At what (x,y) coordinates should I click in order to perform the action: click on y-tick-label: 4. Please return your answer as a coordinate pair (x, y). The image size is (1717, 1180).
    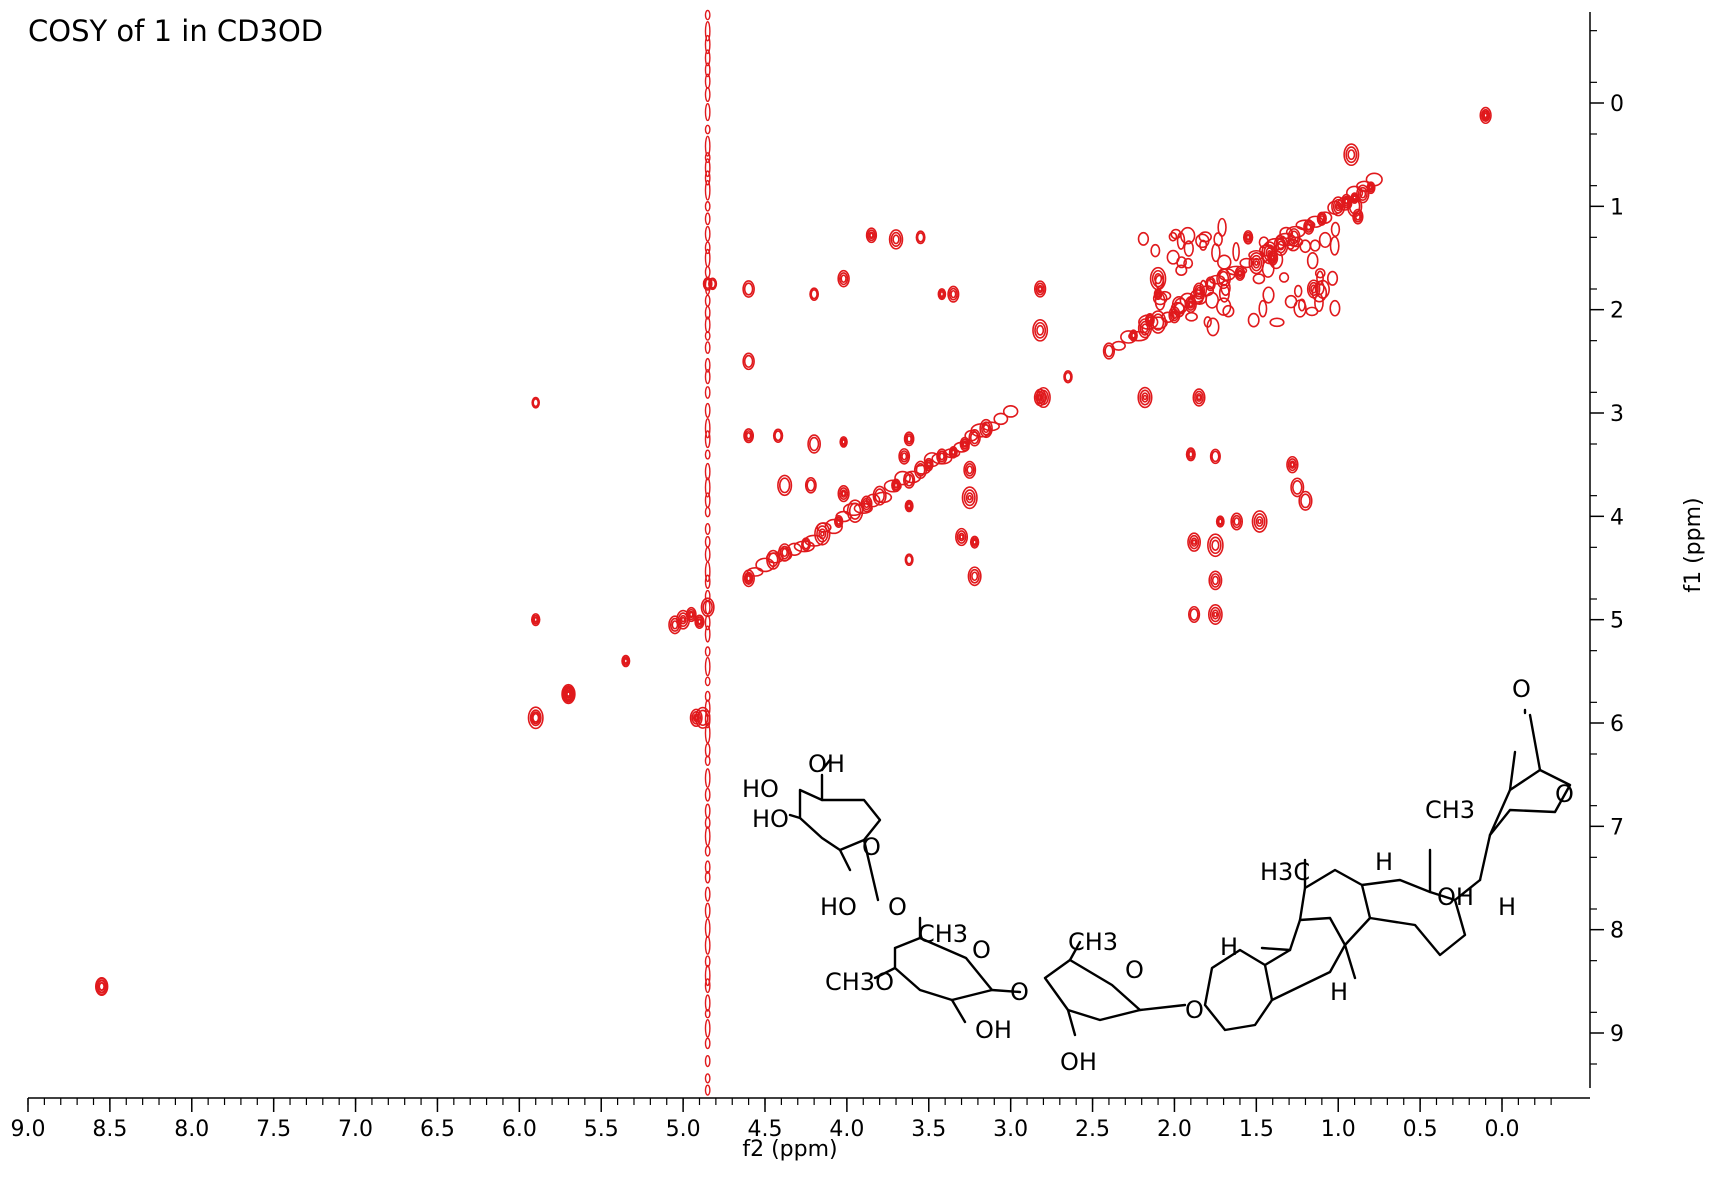
    Looking at the image, I should click on (1617, 517).